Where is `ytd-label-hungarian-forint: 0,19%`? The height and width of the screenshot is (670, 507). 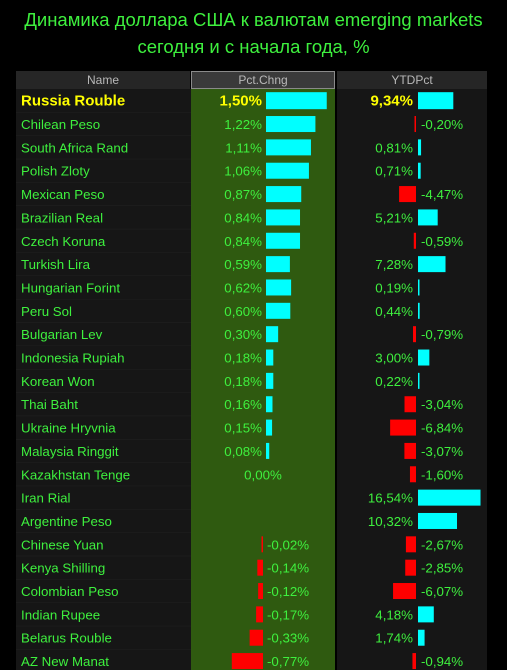
ytd-label-hungarian-forint: 0,19% is located at coordinates (394, 287).